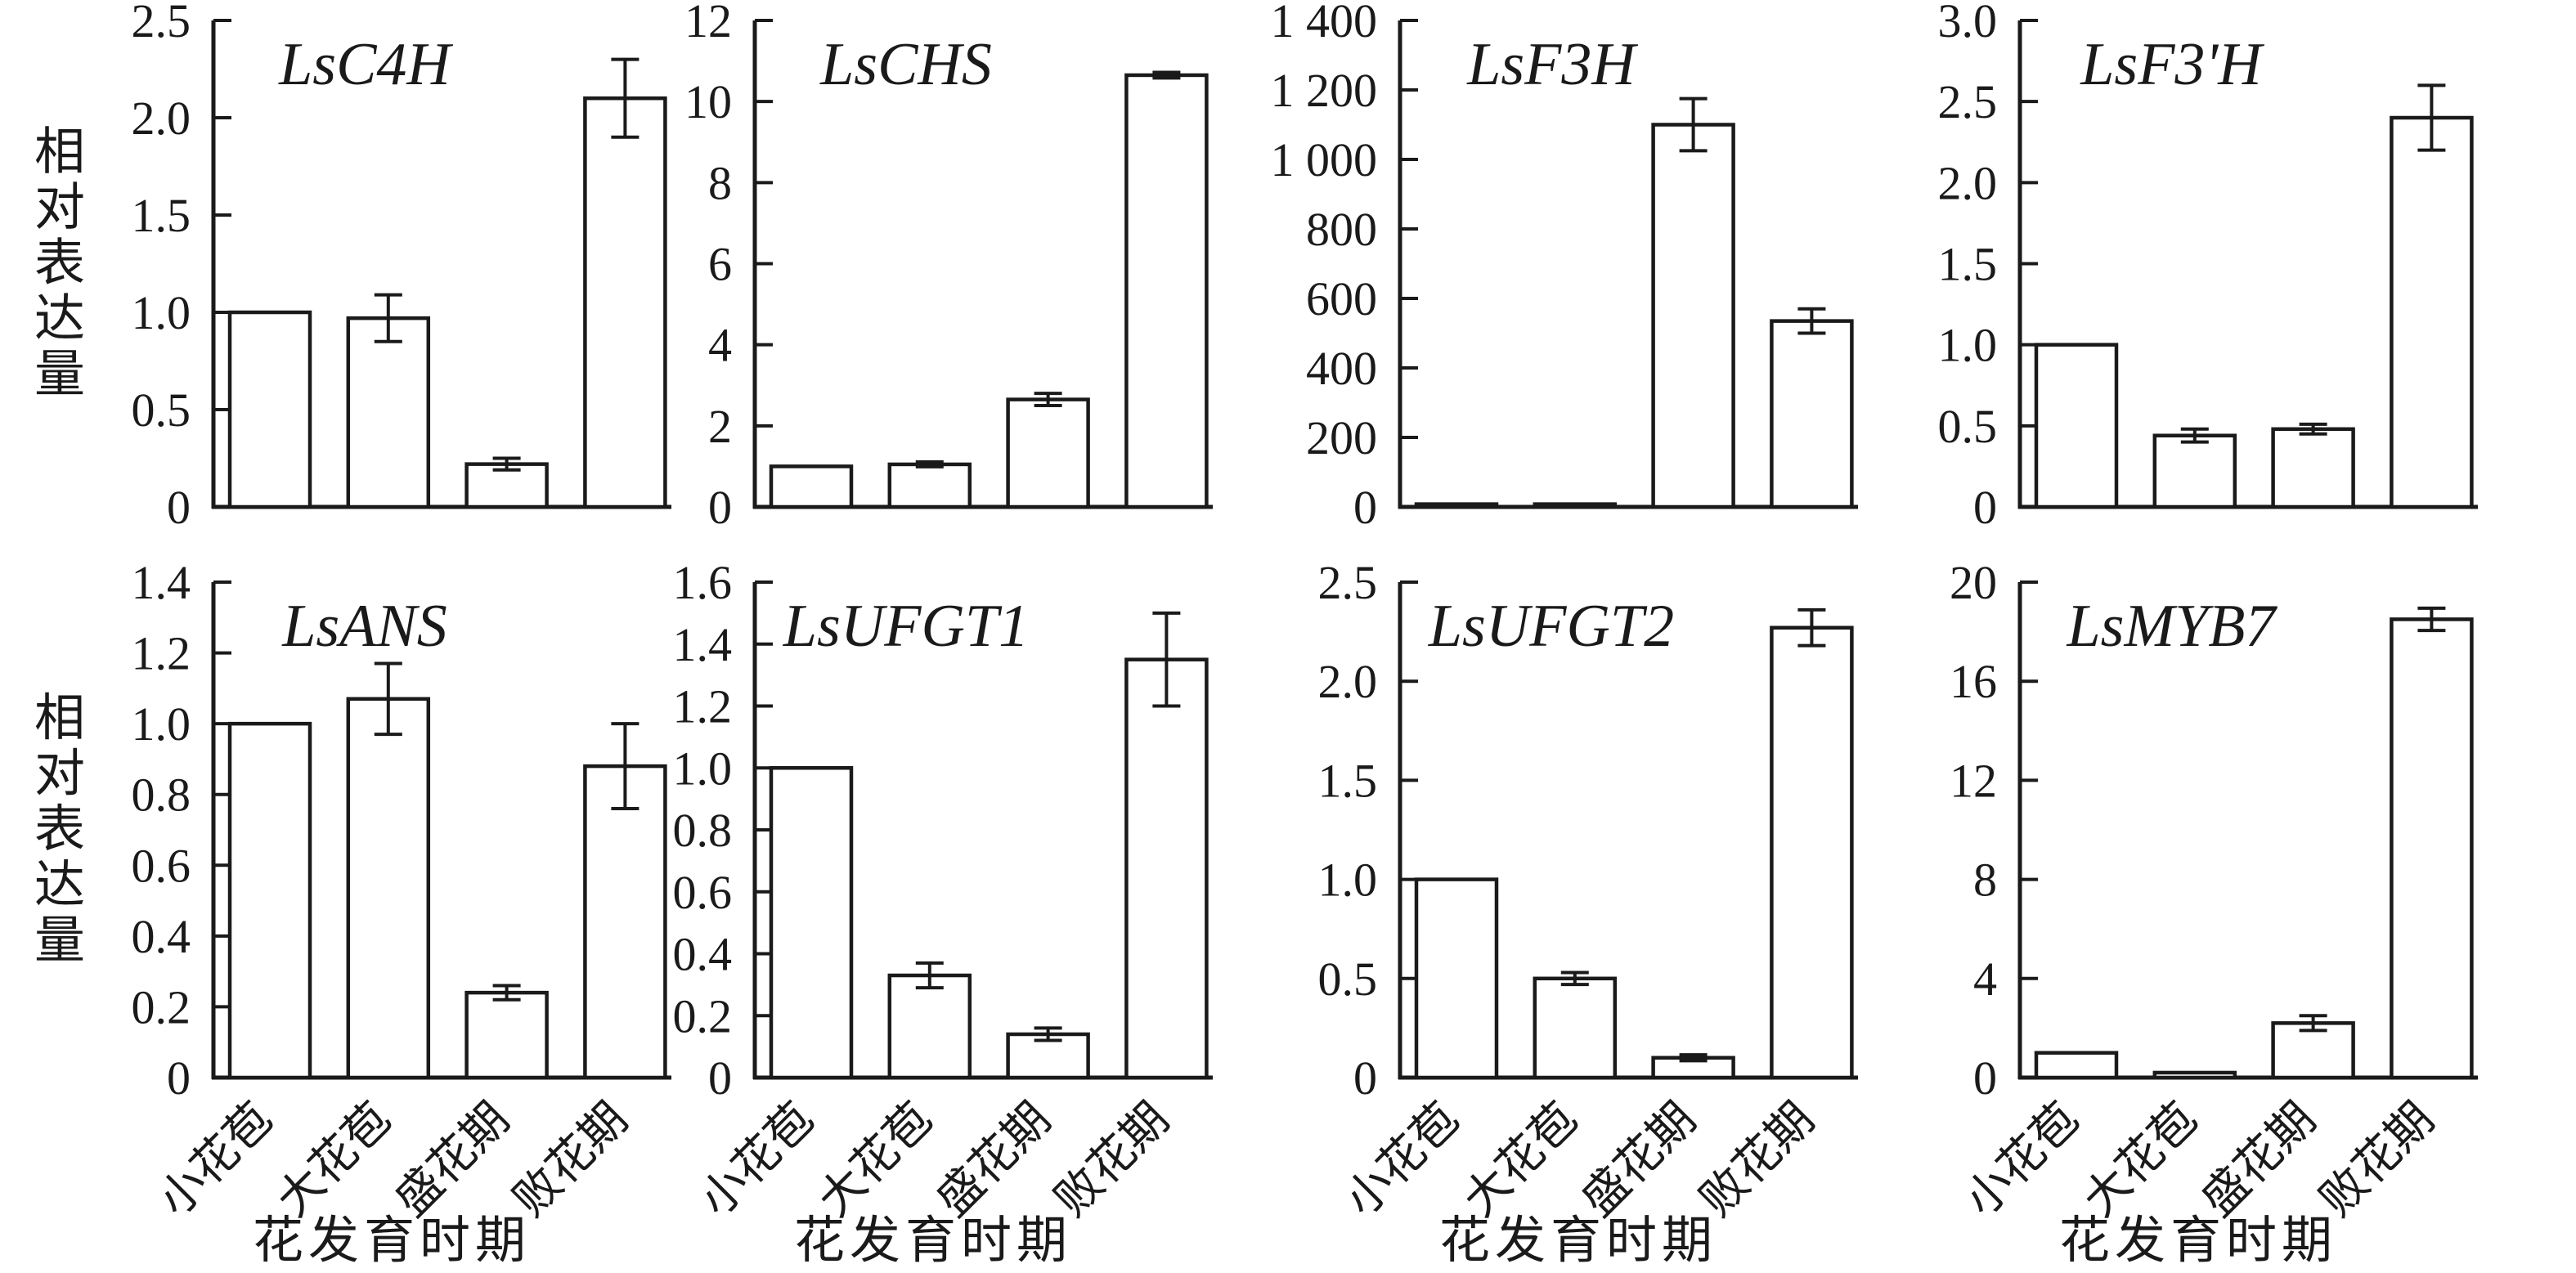 The image size is (2576, 1273). What do you see at coordinates (1552, 64) in the screenshot?
I see `chart-title: LsF3H` at bounding box center [1552, 64].